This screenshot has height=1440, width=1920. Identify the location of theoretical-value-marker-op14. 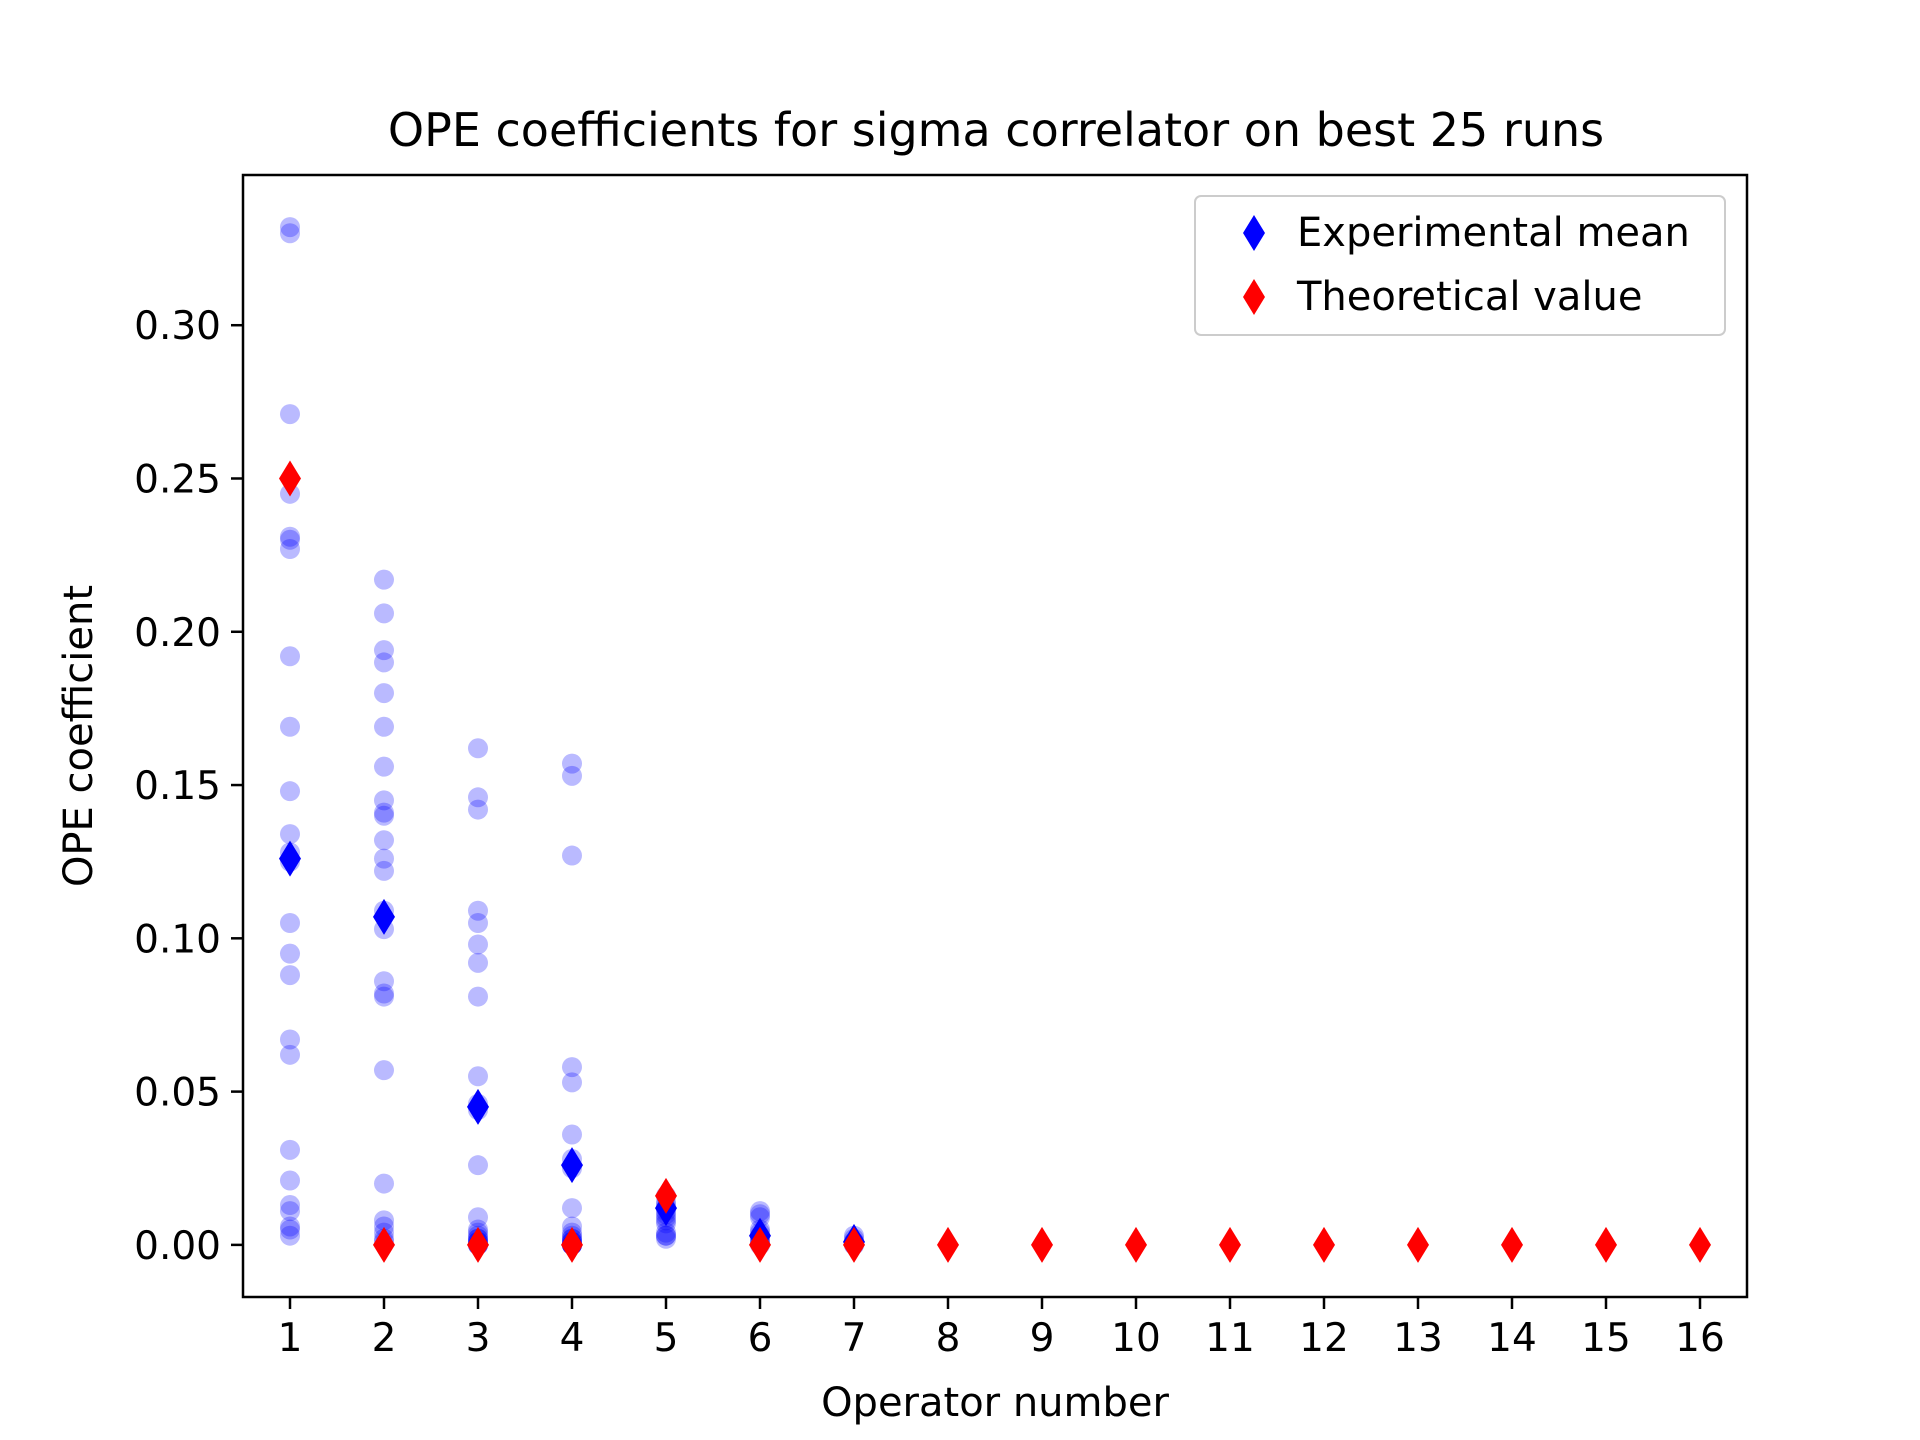
(1512, 1244).